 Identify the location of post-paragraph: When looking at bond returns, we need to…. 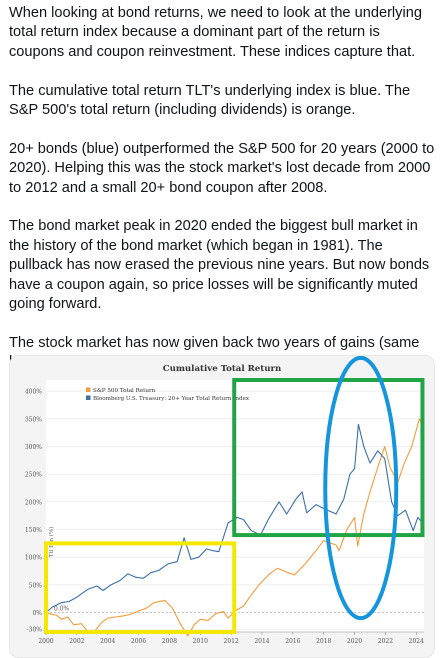
(215, 32).